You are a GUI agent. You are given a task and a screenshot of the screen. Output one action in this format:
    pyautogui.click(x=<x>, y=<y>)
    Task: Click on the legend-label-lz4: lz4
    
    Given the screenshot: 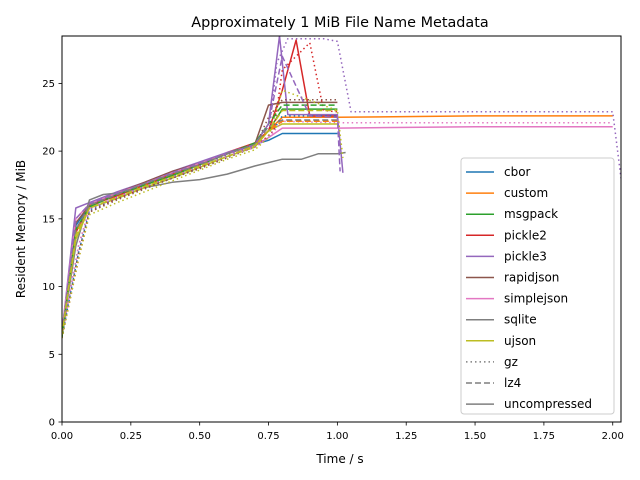 What is the action you would take?
    pyautogui.click(x=512, y=383)
    